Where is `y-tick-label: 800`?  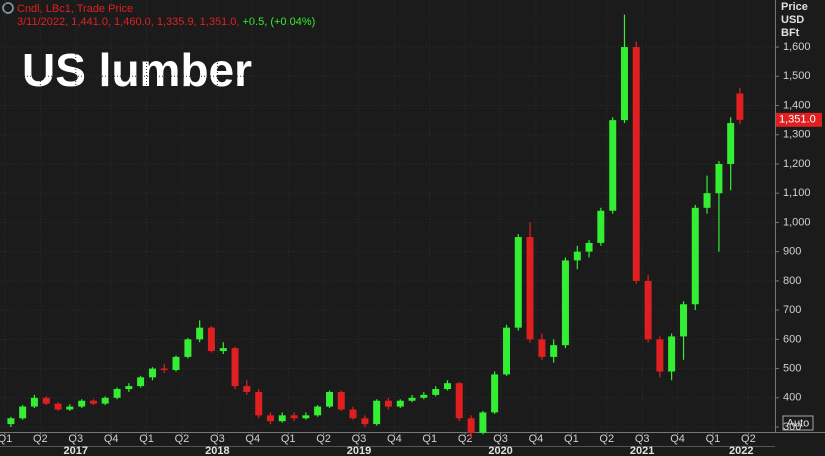
y-tick-label: 800 is located at coordinates (792, 281).